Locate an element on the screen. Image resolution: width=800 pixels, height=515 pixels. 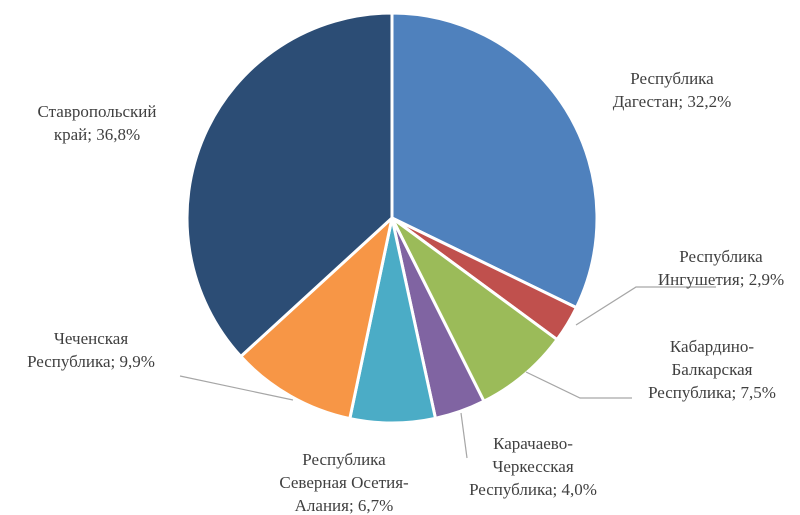
data-label-2: Республика Ингушетия; 2,9% is located at coordinates (721, 268).